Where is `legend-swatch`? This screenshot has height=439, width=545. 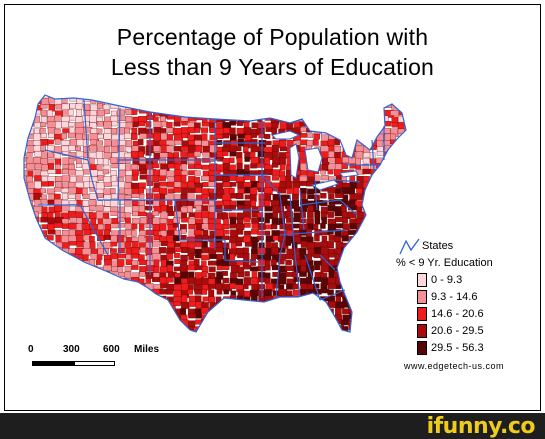
legend-swatch is located at coordinates (422, 314).